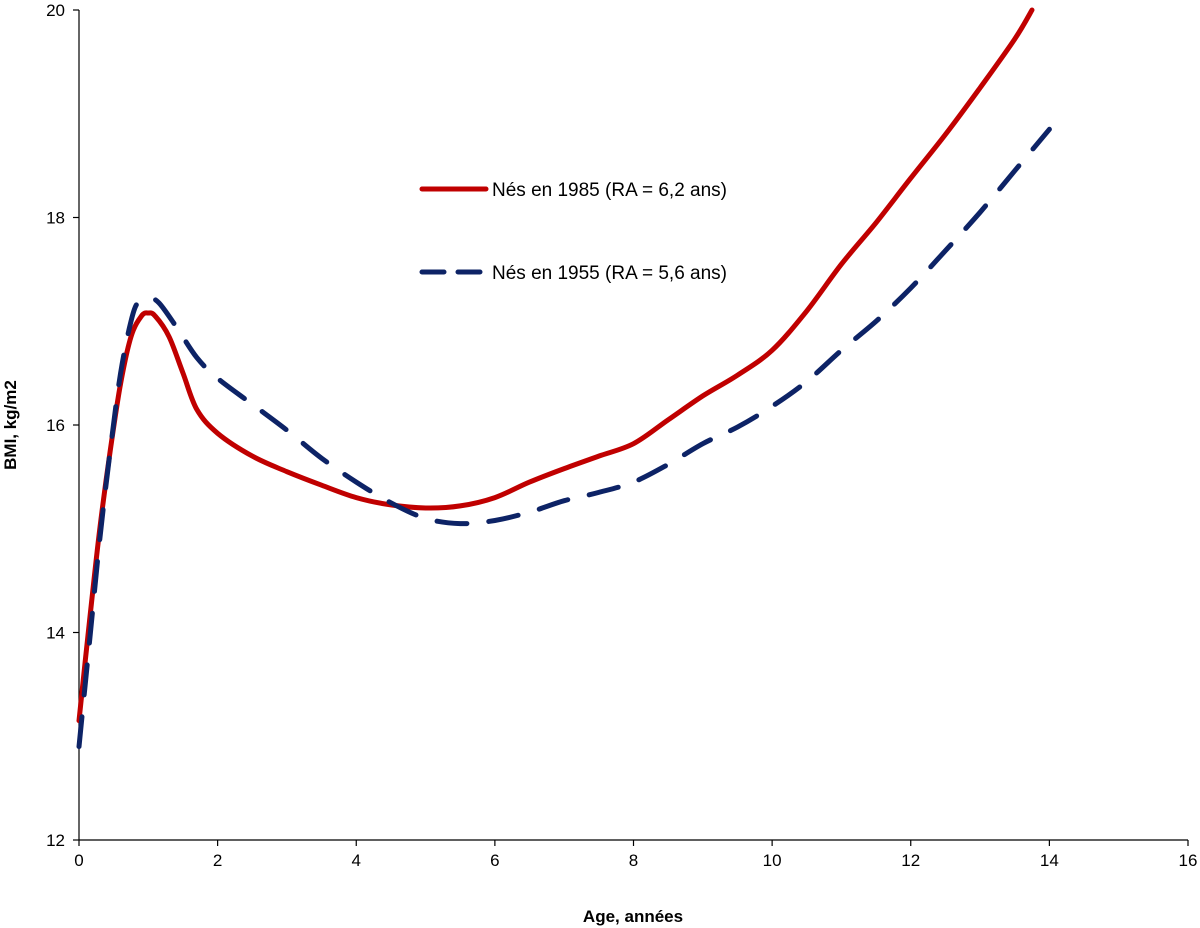  What do you see at coordinates (633, 916) in the screenshot?
I see `x-axis-title: Age, années` at bounding box center [633, 916].